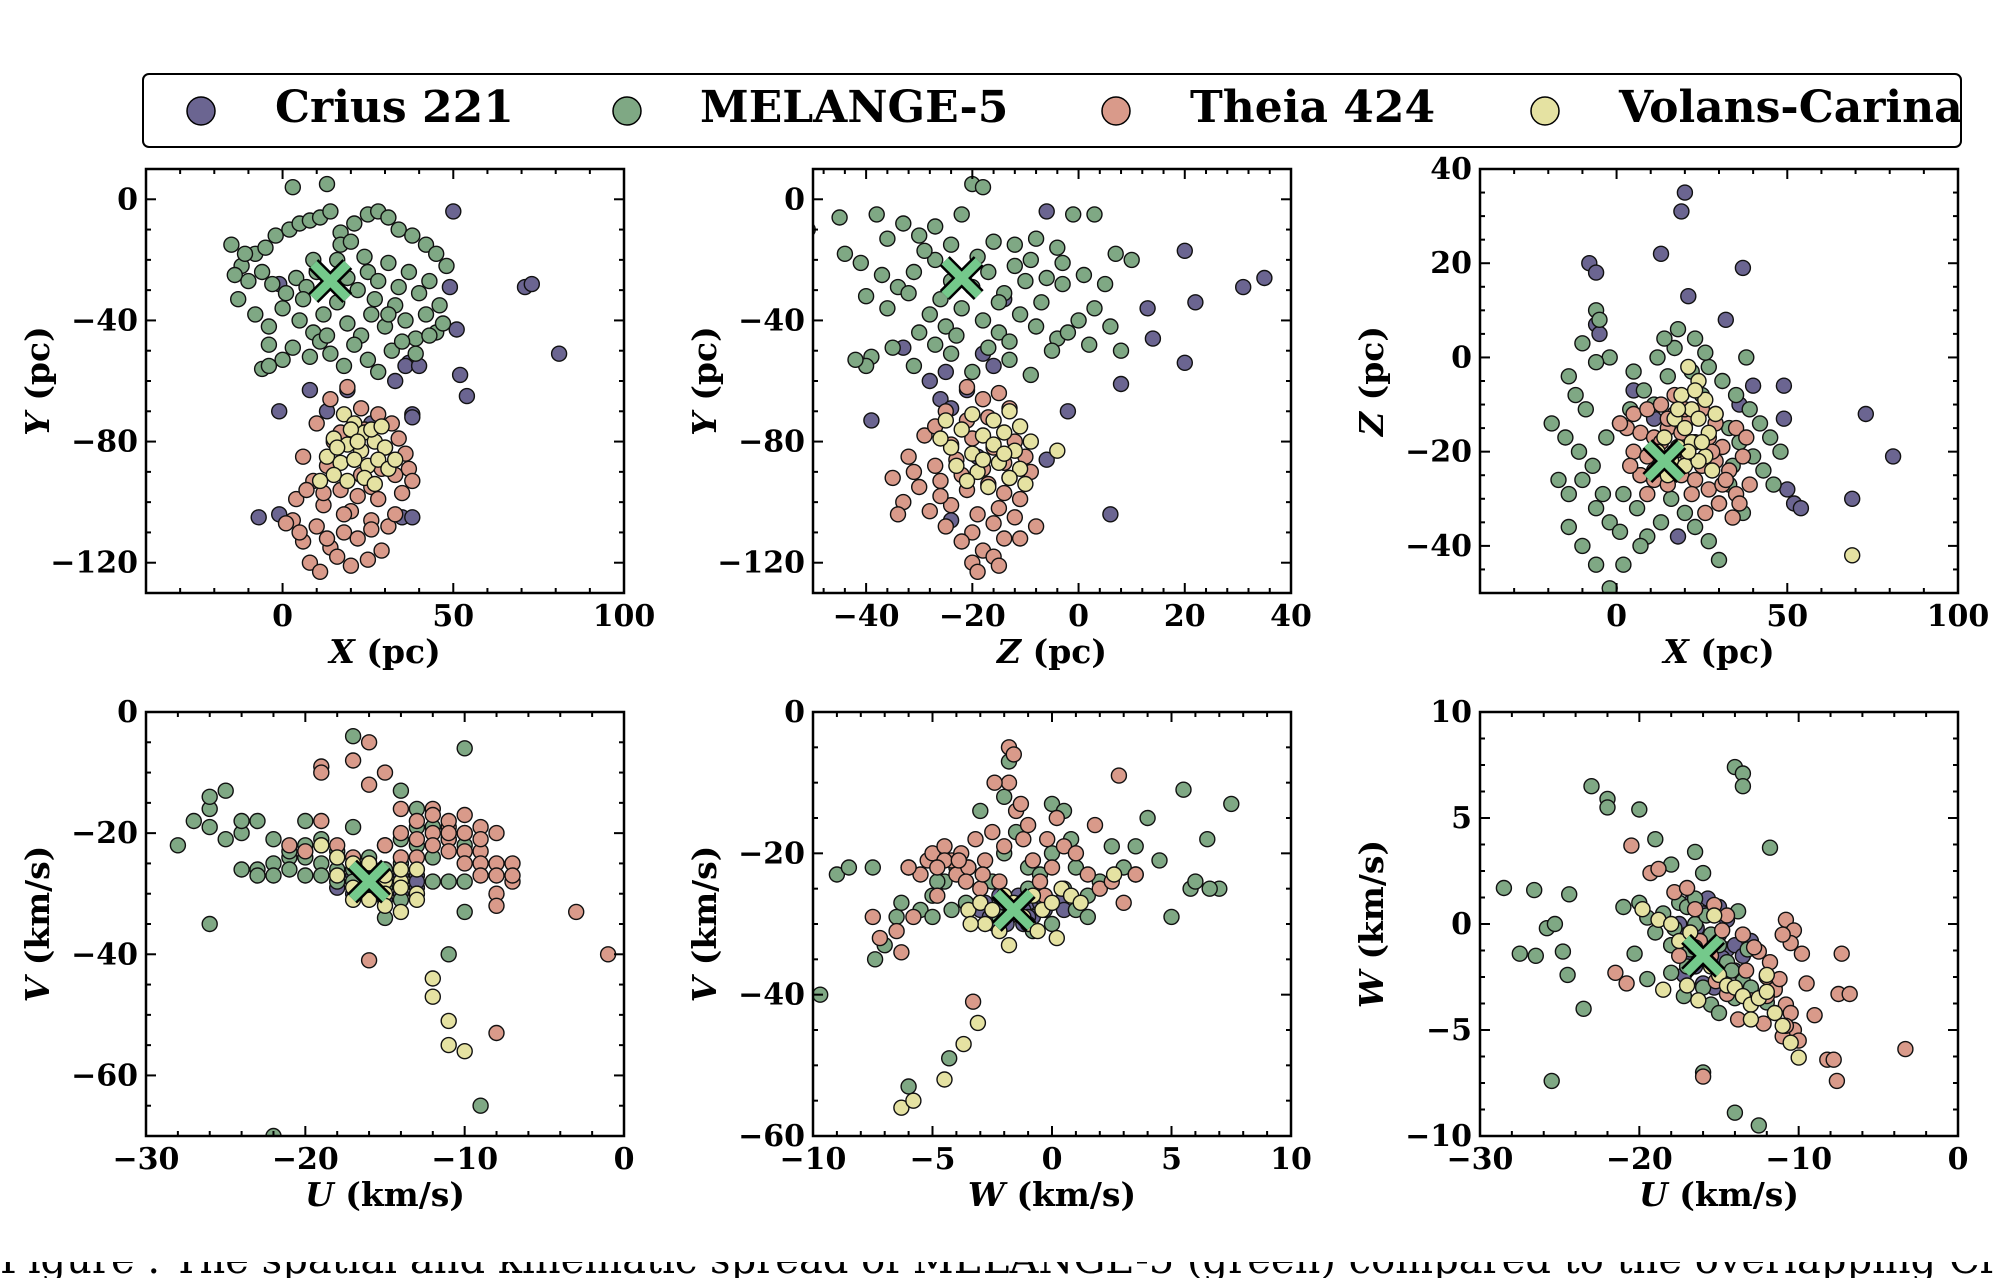 The width and height of the screenshot is (1994, 1278). What do you see at coordinates (1052, 110) in the screenshot?
I see `legend-box` at bounding box center [1052, 110].